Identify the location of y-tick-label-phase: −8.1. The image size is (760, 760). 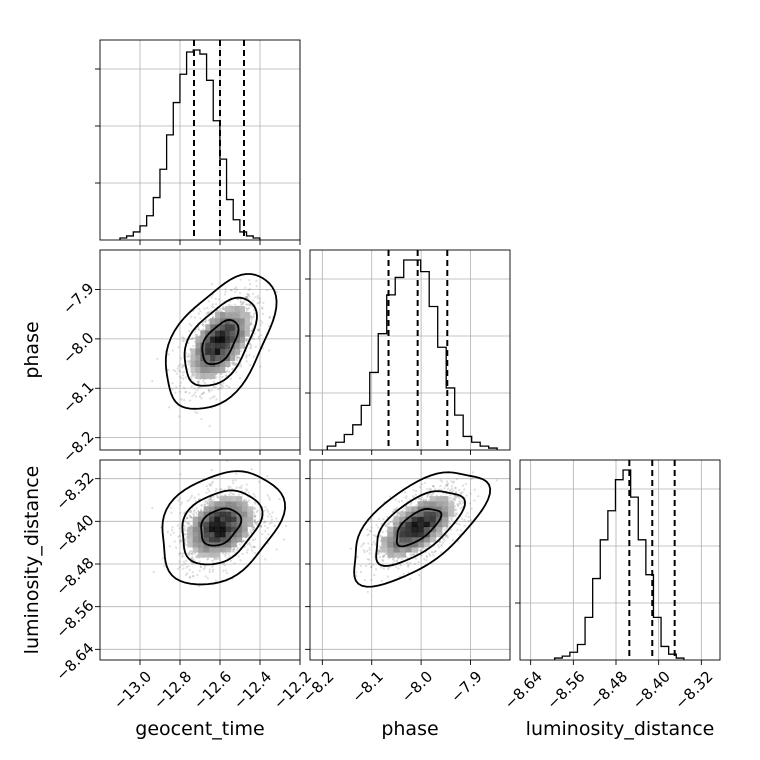
(78, 397).